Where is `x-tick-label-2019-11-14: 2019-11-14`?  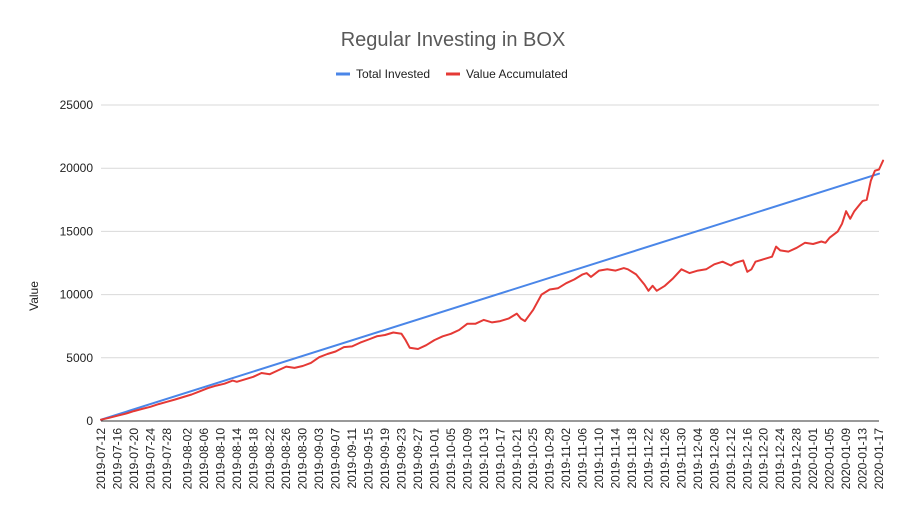 x-tick-label-2019-11-14: 2019-11-14 is located at coordinates (616, 458).